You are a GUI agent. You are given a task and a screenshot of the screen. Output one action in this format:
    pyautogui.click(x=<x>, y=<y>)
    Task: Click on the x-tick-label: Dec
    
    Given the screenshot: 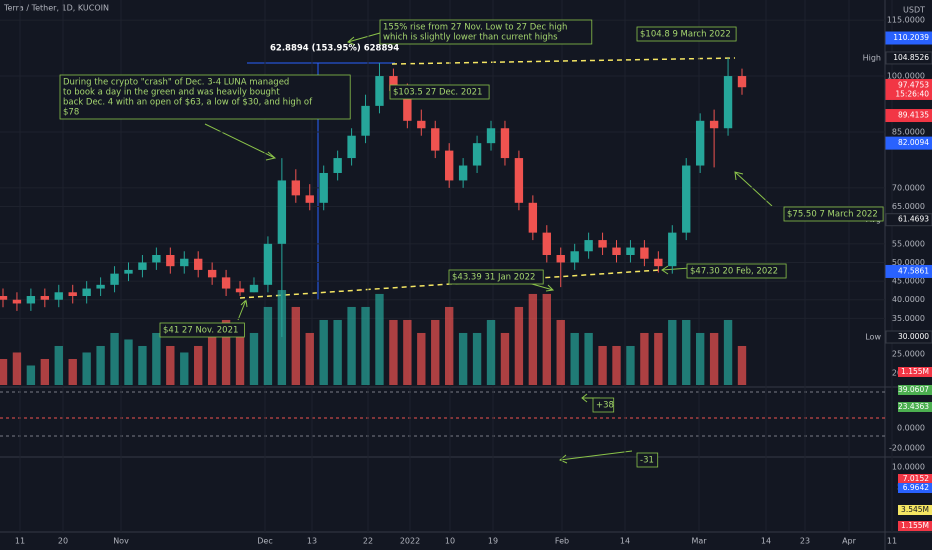 What is the action you would take?
    pyautogui.click(x=264, y=541)
    